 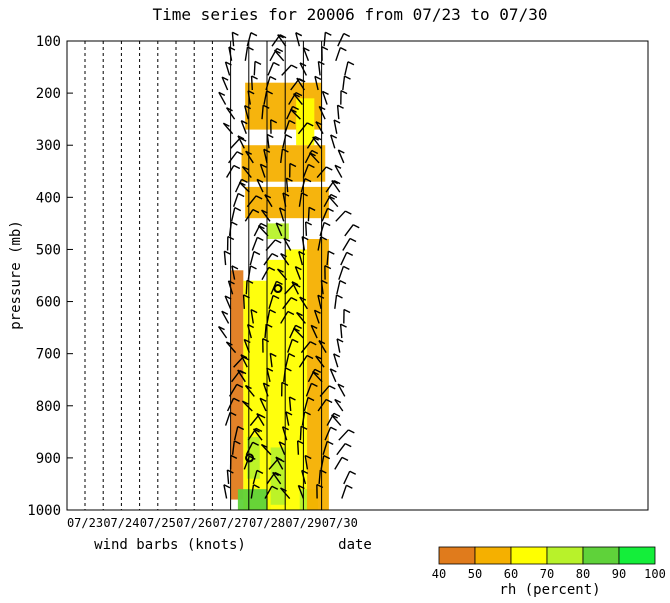 What do you see at coordinates (194, 523) in the screenshot?
I see `x-tick-label: 07/26` at bounding box center [194, 523].